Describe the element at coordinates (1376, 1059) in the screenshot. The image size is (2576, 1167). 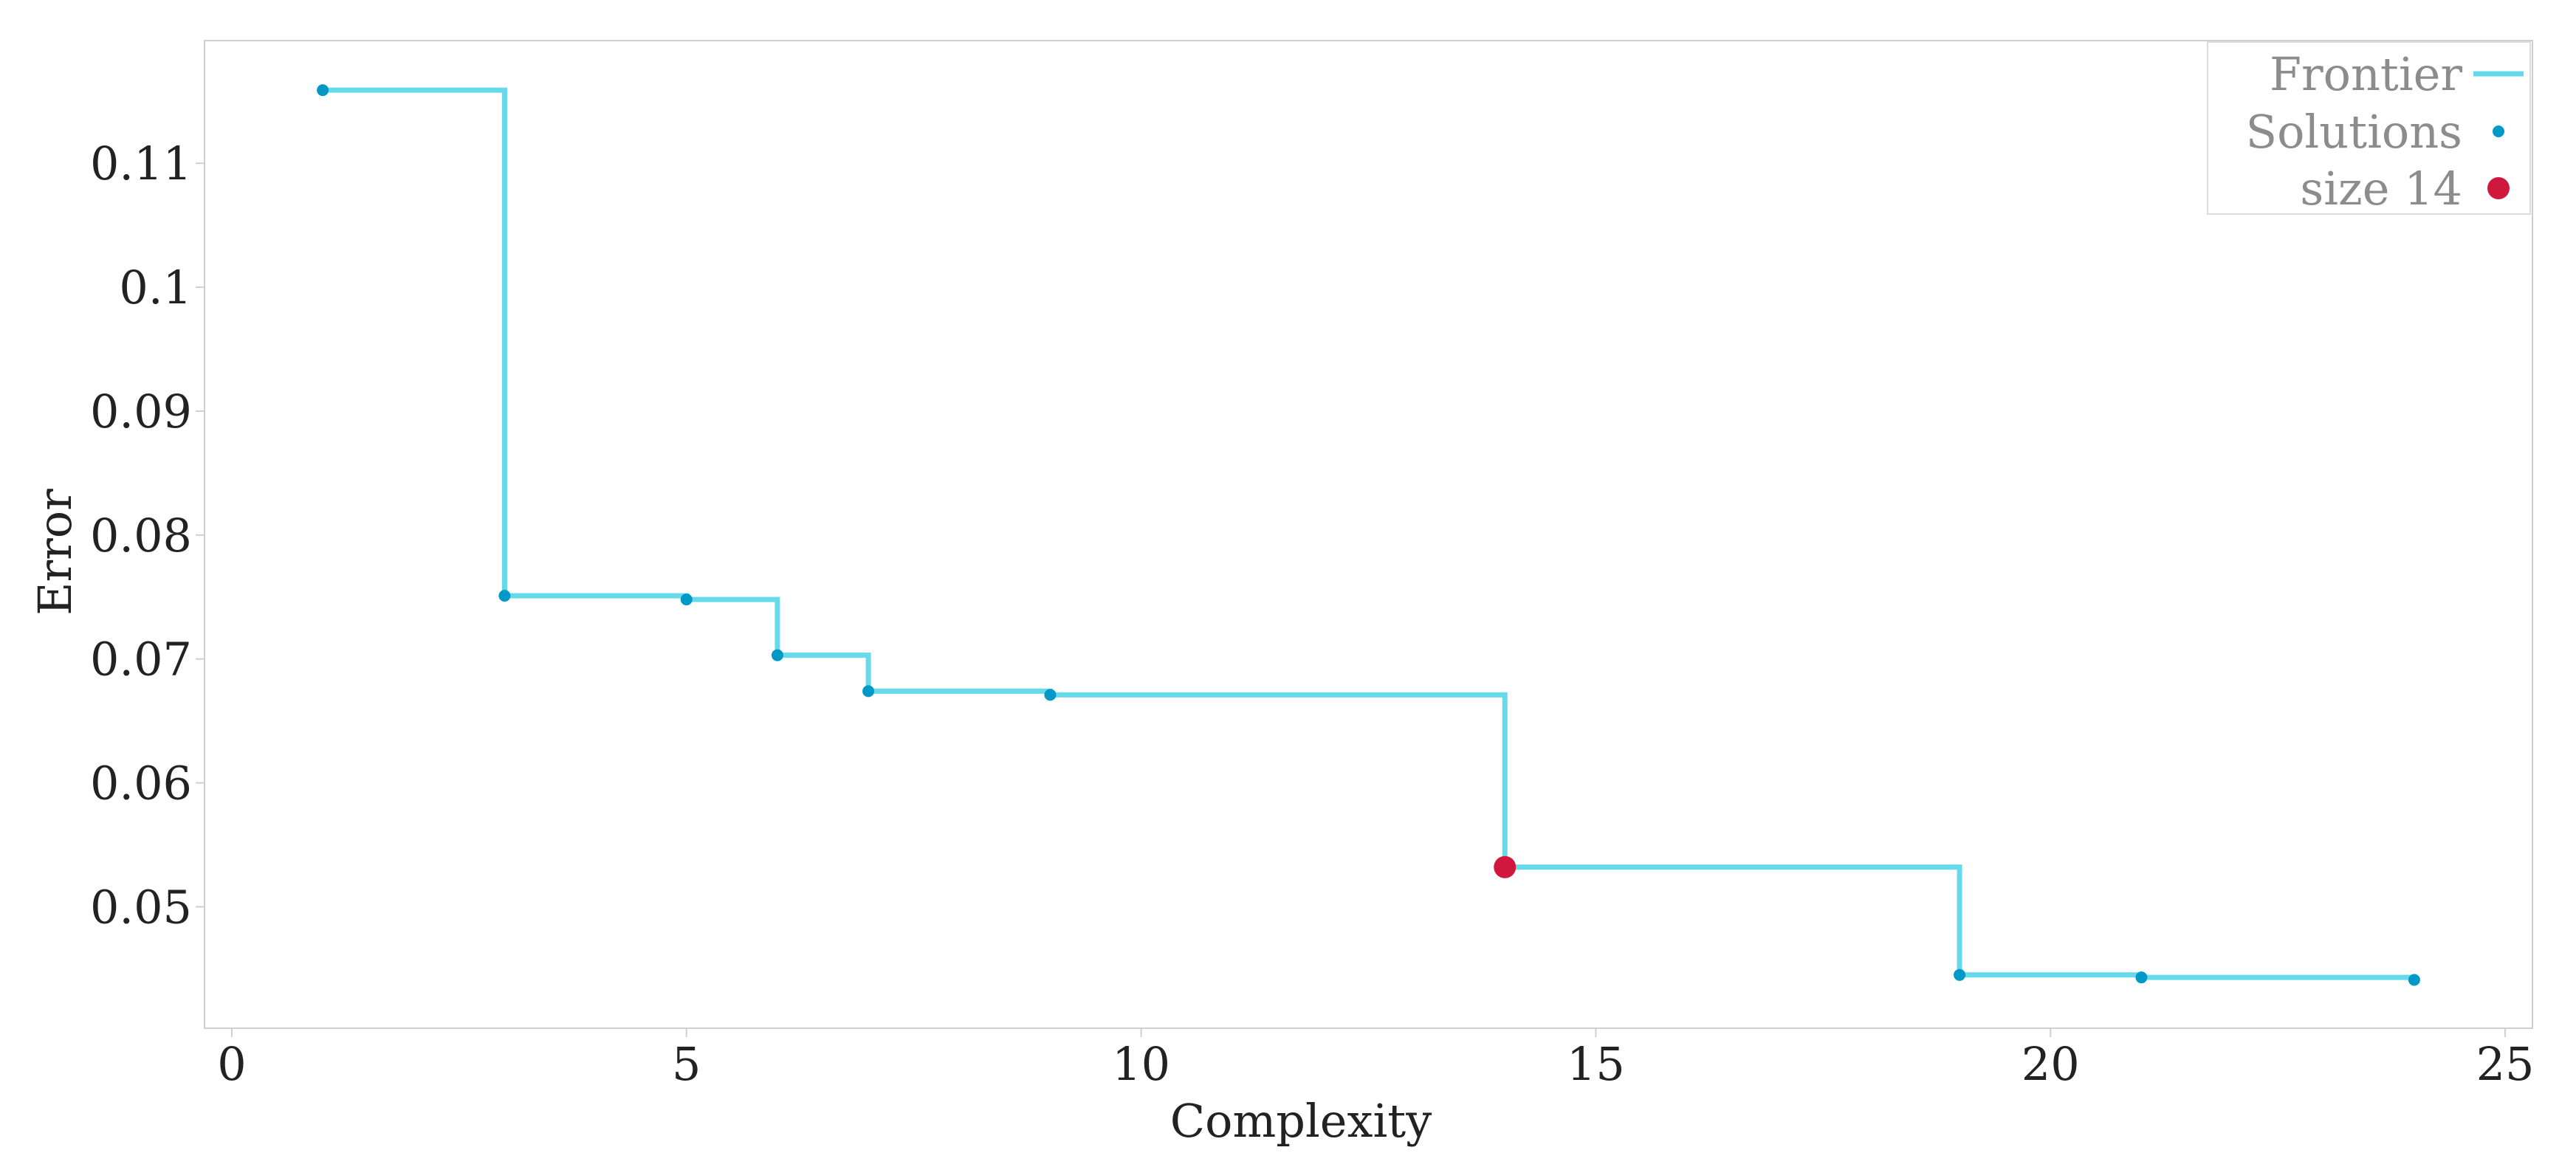
I see `x-axis-ticks: 0 5 10 15 20 25` at that location.